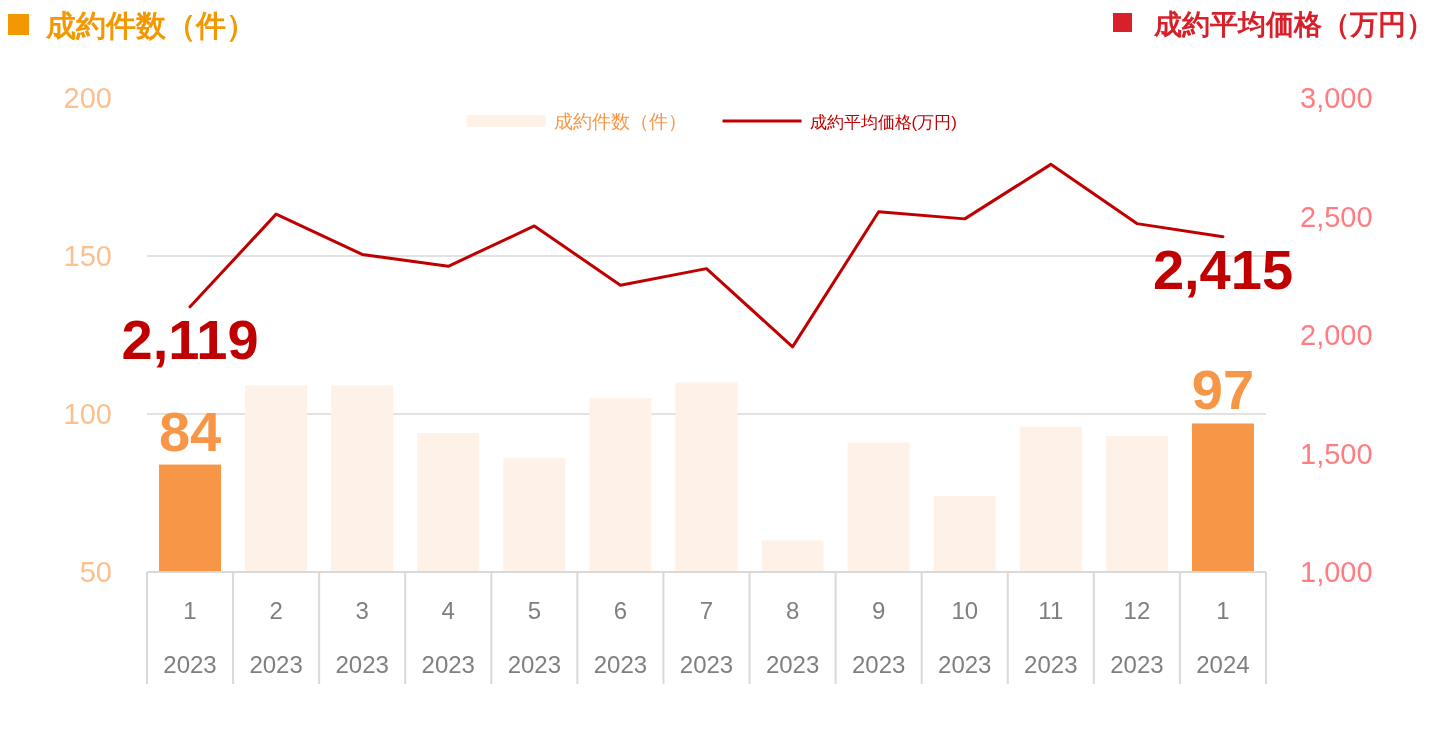 This screenshot has height=738, width=1440. Describe the element at coordinates (1336, 98) in the screenshot. I see `y2-tick-label: 3,000` at that location.